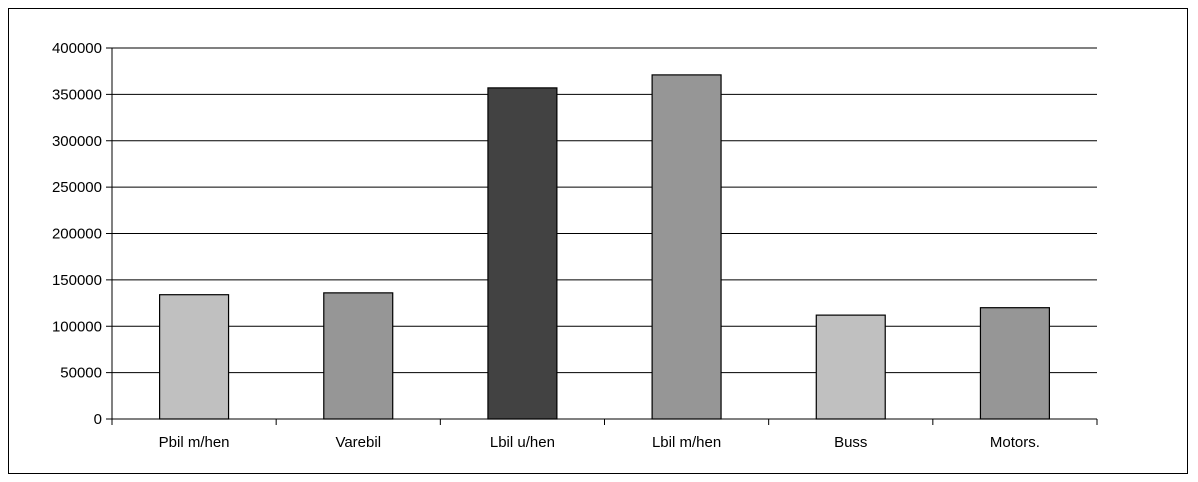 The height and width of the screenshot is (482, 1198). I want to click on bar-varebil, so click(358, 356).